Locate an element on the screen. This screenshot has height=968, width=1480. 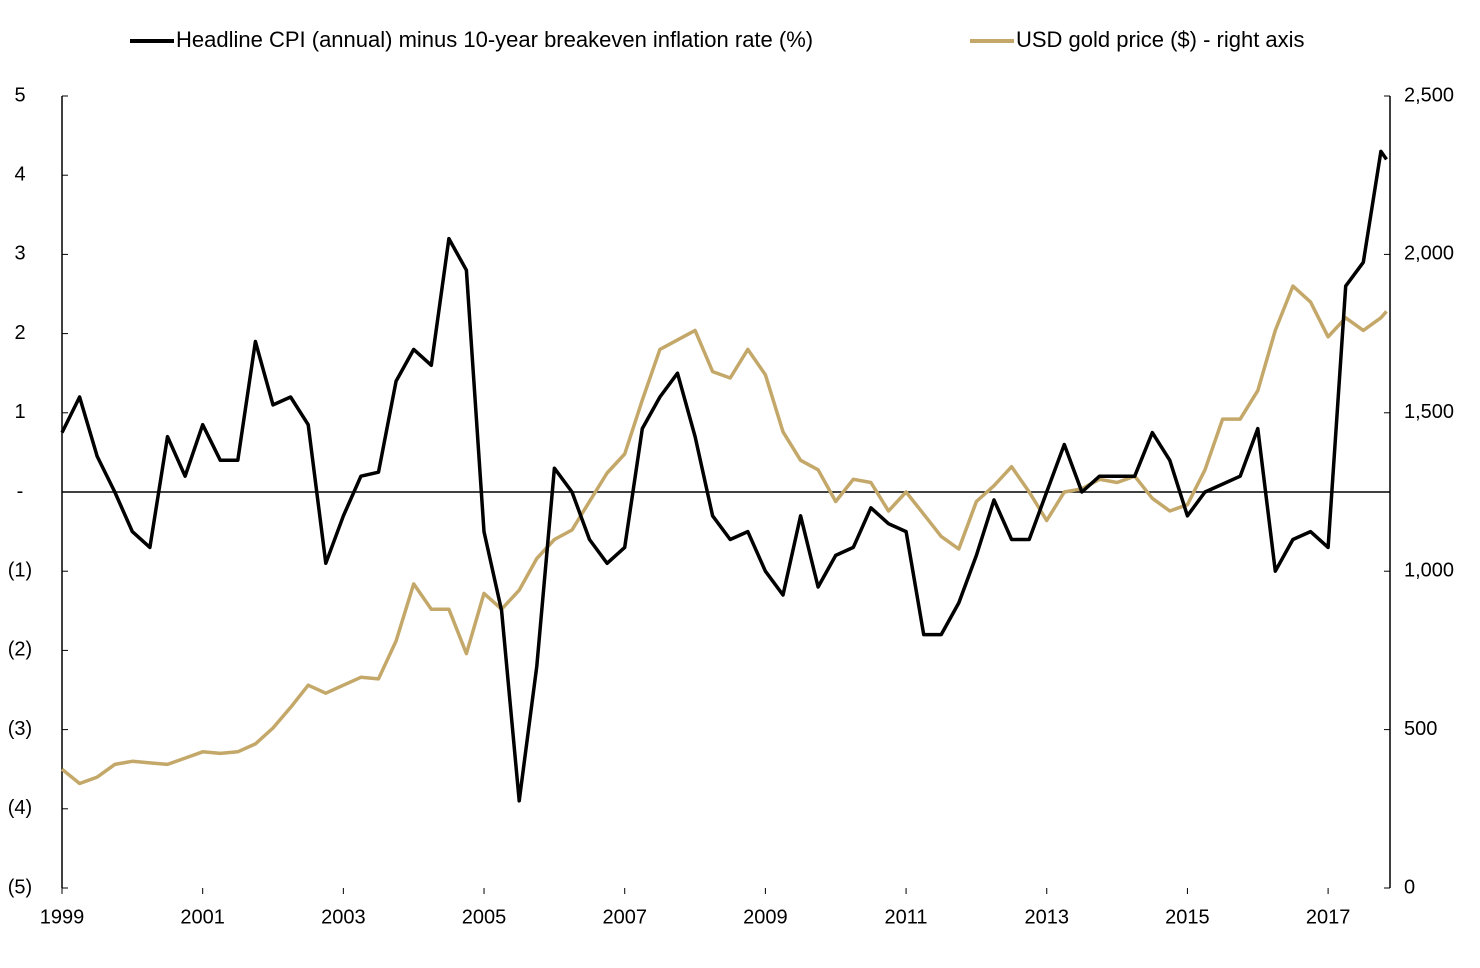
y2-tick-label: 1,000 is located at coordinates (1429, 570).